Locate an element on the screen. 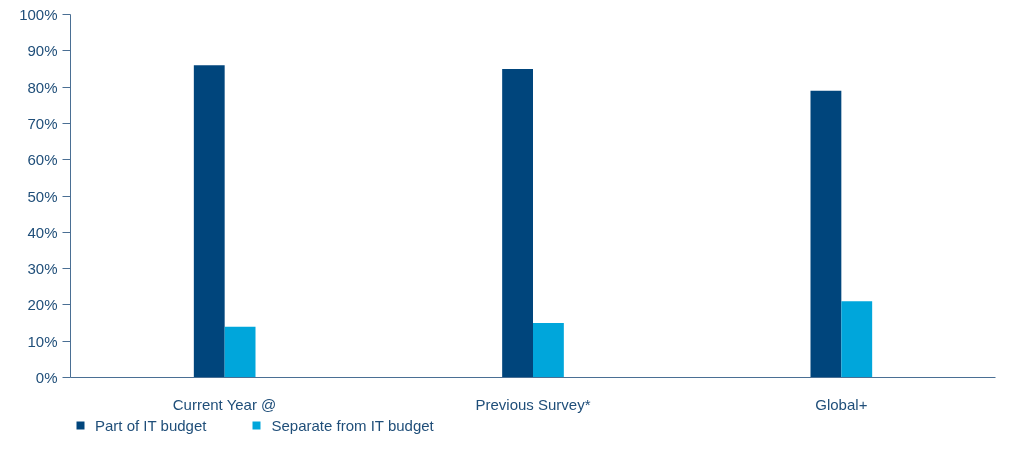 The width and height of the screenshot is (1027, 464). x-tick-label: Global+ is located at coordinates (841, 404).